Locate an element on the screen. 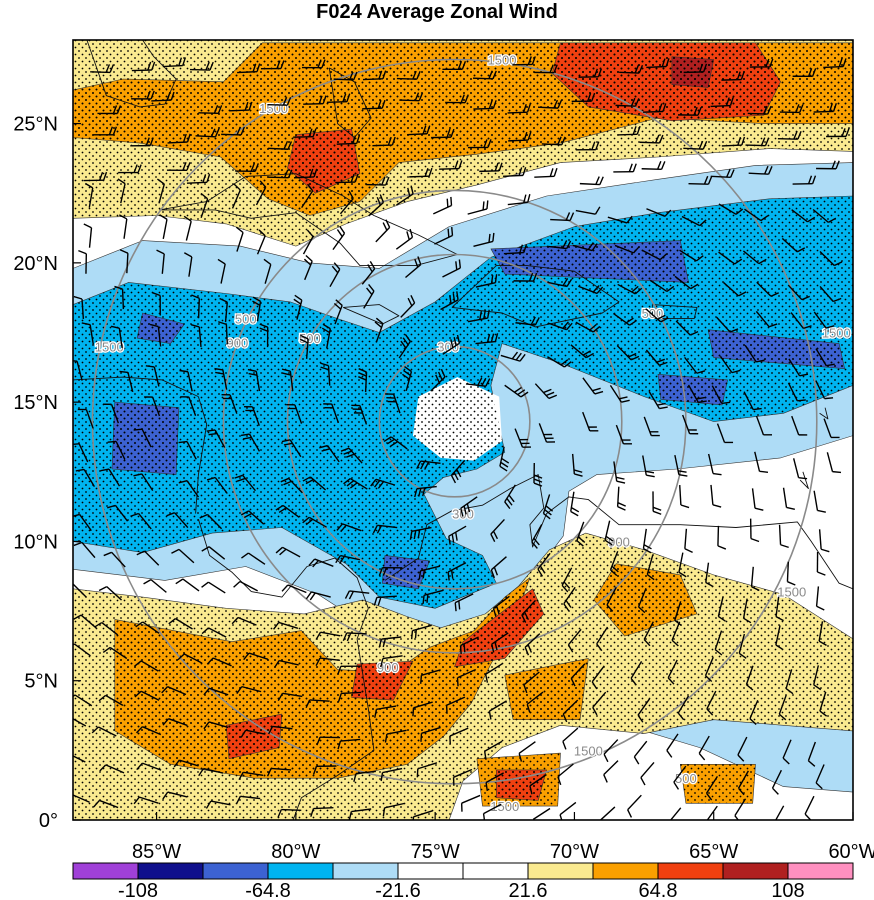 The image size is (874, 900). x-axis: 85°W 80°W 75°W 70°W 65°W 60°W is located at coordinates (503, 837).